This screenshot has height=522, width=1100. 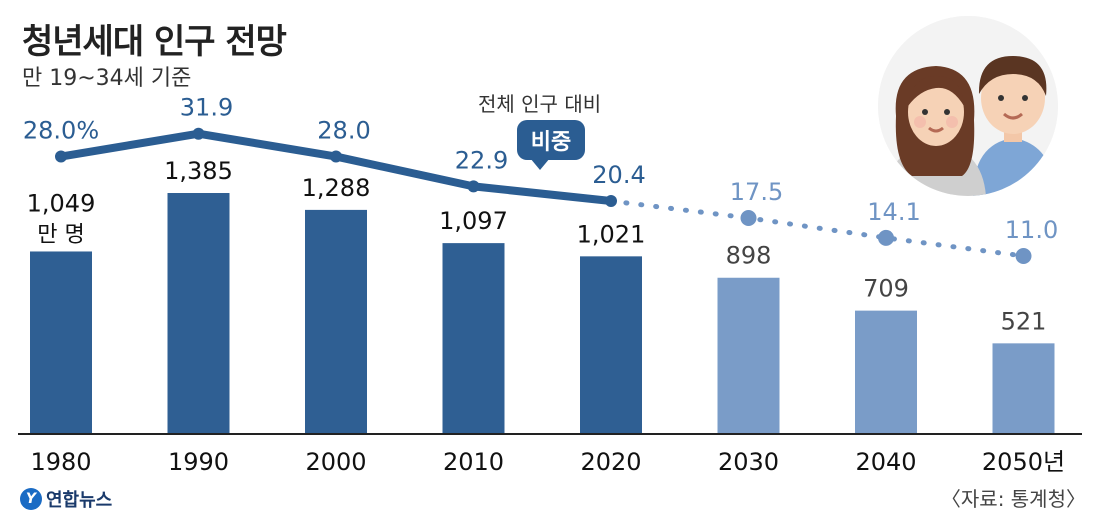 What do you see at coordinates (79, 500) in the screenshot?
I see `yonhap-logo-text: 연합뉴스` at bounding box center [79, 500].